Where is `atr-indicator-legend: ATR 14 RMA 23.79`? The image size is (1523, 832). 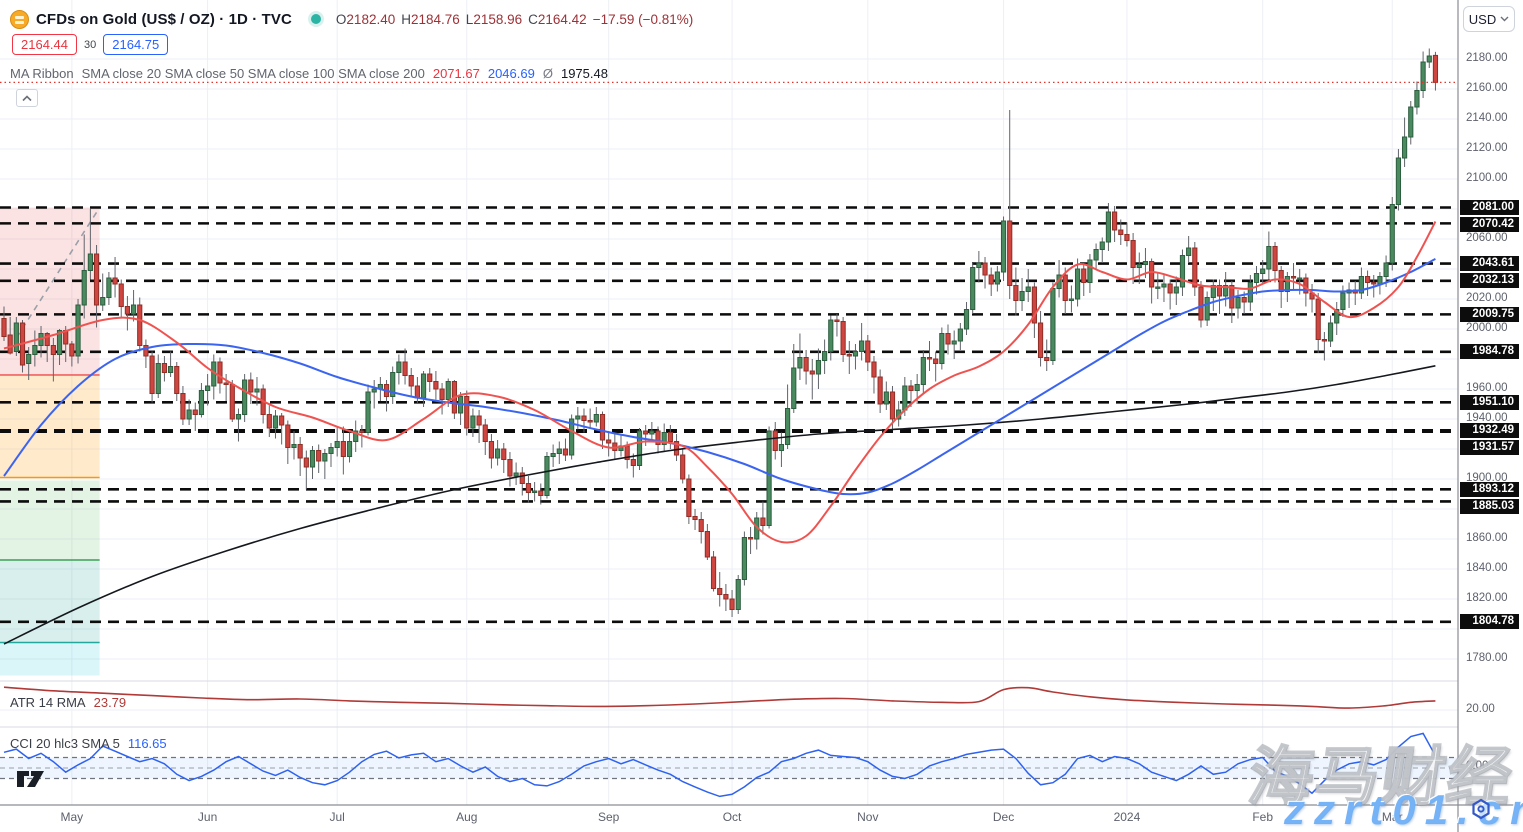 atr-indicator-legend: ATR 14 RMA 23.79 is located at coordinates (68, 702).